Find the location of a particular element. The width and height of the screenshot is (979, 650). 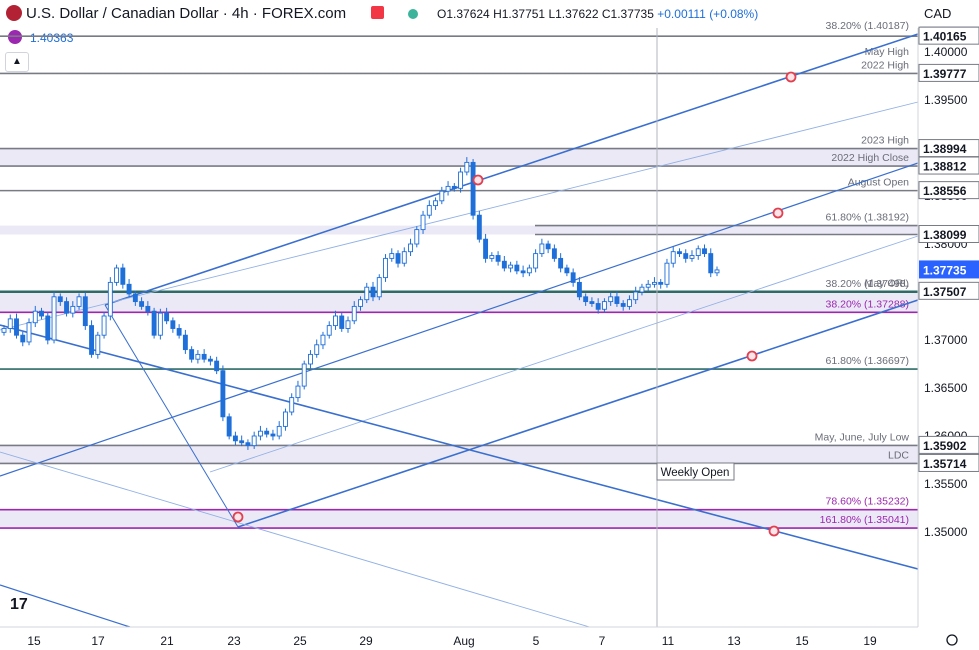

time-axis-bg is located at coordinates (489, 638).